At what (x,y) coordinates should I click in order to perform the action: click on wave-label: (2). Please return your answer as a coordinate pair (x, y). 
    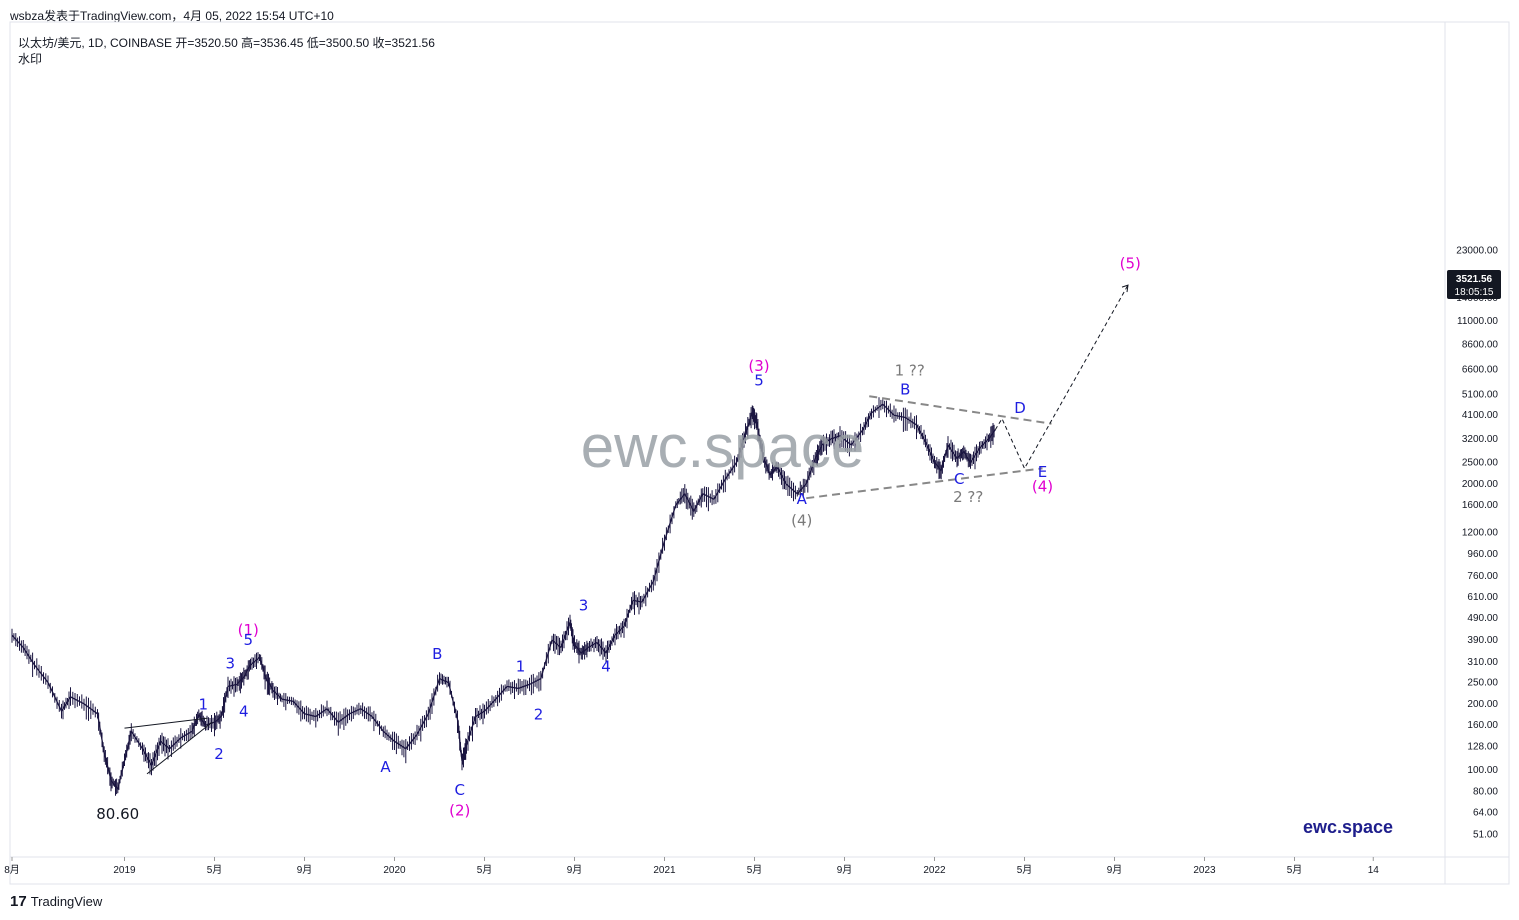
    Looking at the image, I should click on (459, 811).